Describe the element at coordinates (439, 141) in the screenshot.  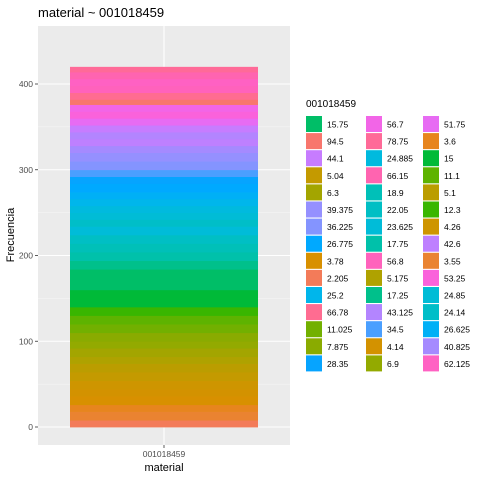
I see `legend-item: 3.6` at that location.